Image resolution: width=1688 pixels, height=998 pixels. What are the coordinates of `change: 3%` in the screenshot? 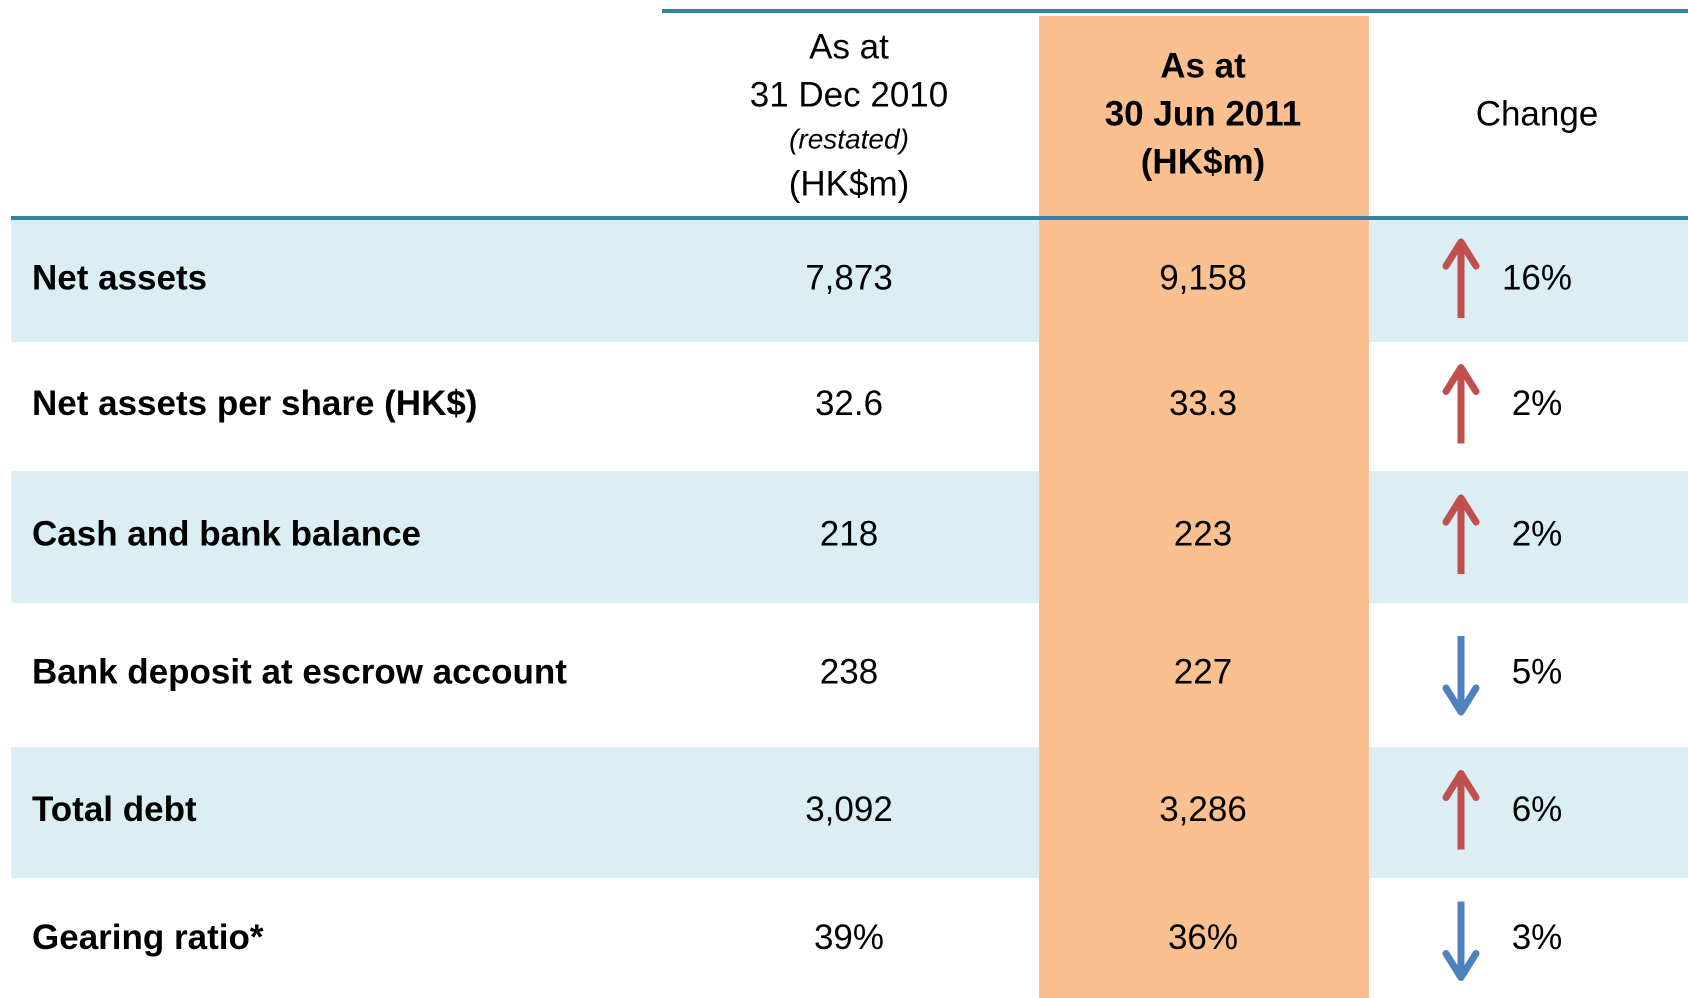 It's located at (1537, 937).